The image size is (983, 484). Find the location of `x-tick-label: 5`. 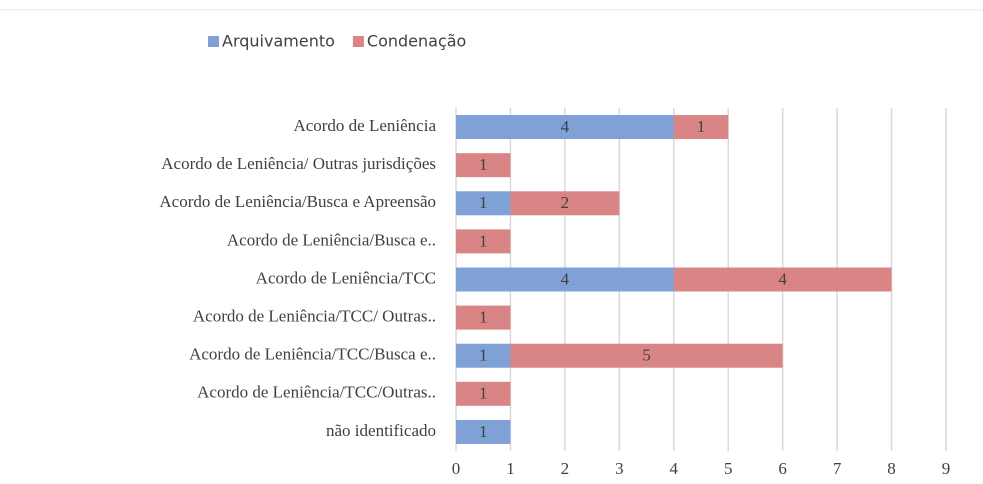

x-tick-label: 5 is located at coordinates (728, 468).